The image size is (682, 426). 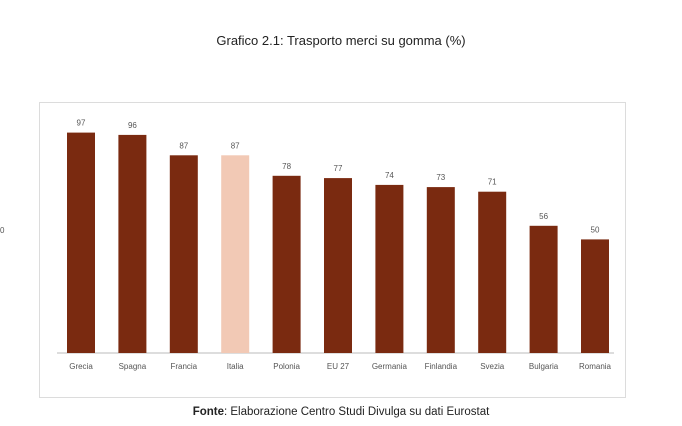 What do you see at coordinates (543, 289) in the screenshot?
I see `bar-bulgaria` at bounding box center [543, 289].